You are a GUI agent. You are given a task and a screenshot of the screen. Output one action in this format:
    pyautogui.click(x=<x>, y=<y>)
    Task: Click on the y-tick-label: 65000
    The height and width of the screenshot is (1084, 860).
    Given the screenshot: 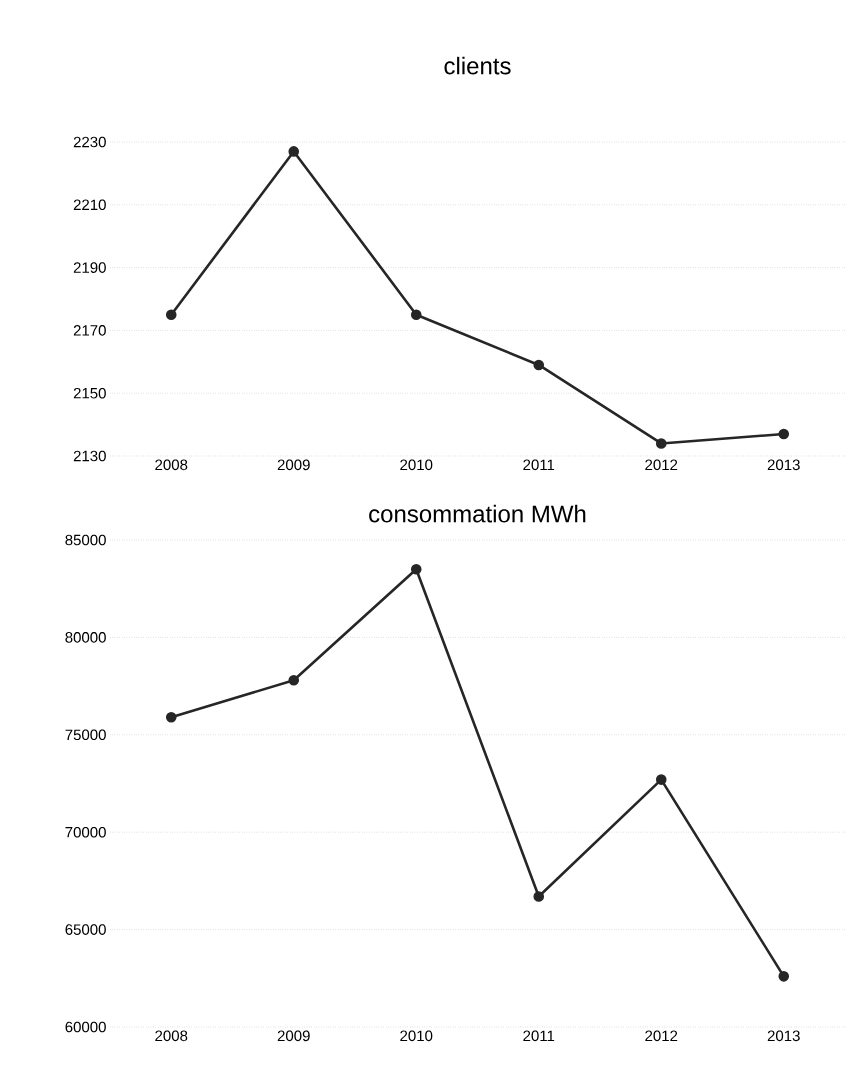 What is the action you would take?
    pyautogui.click(x=85, y=929)
    